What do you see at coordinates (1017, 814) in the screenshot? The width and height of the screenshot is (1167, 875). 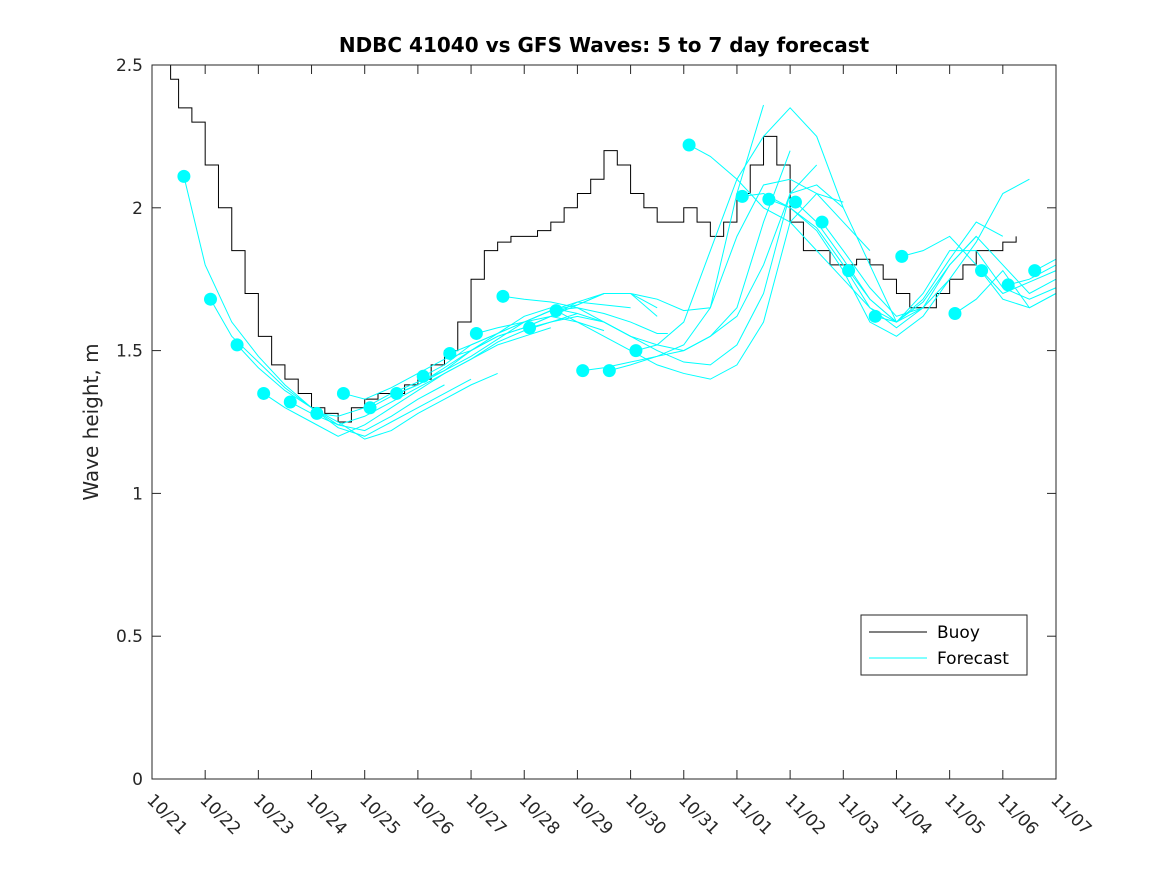 I see `x-tick-label: 11/06` at bounding box center [1017, 814].